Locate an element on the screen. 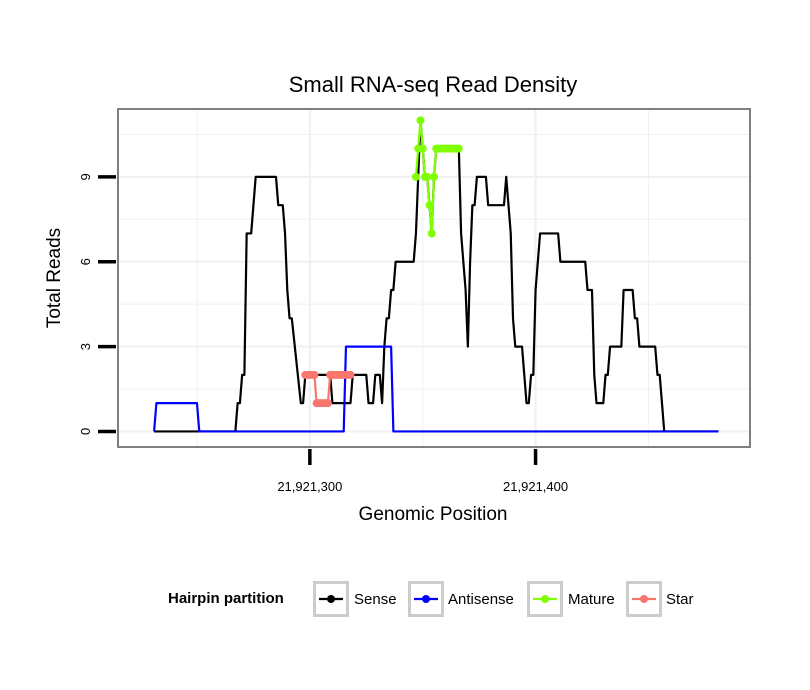 This screenshot has width=810, height=690. y-tick-label: 9 is located at coordinates (85, 176).